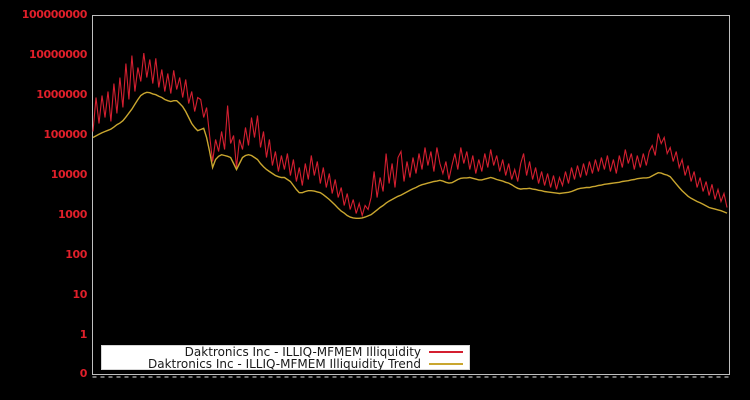  I want to click on y-tick-label: 100, so click(76, 254).